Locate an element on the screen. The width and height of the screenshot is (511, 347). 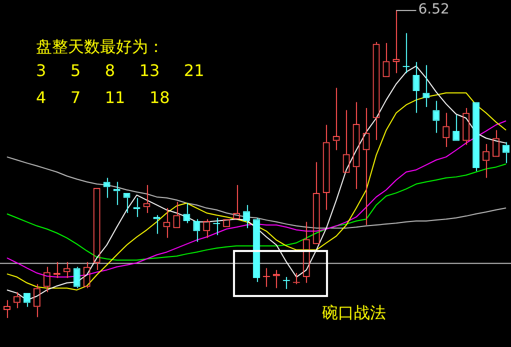
annotation: 碗口战法 is located at coordinates (354, 312).